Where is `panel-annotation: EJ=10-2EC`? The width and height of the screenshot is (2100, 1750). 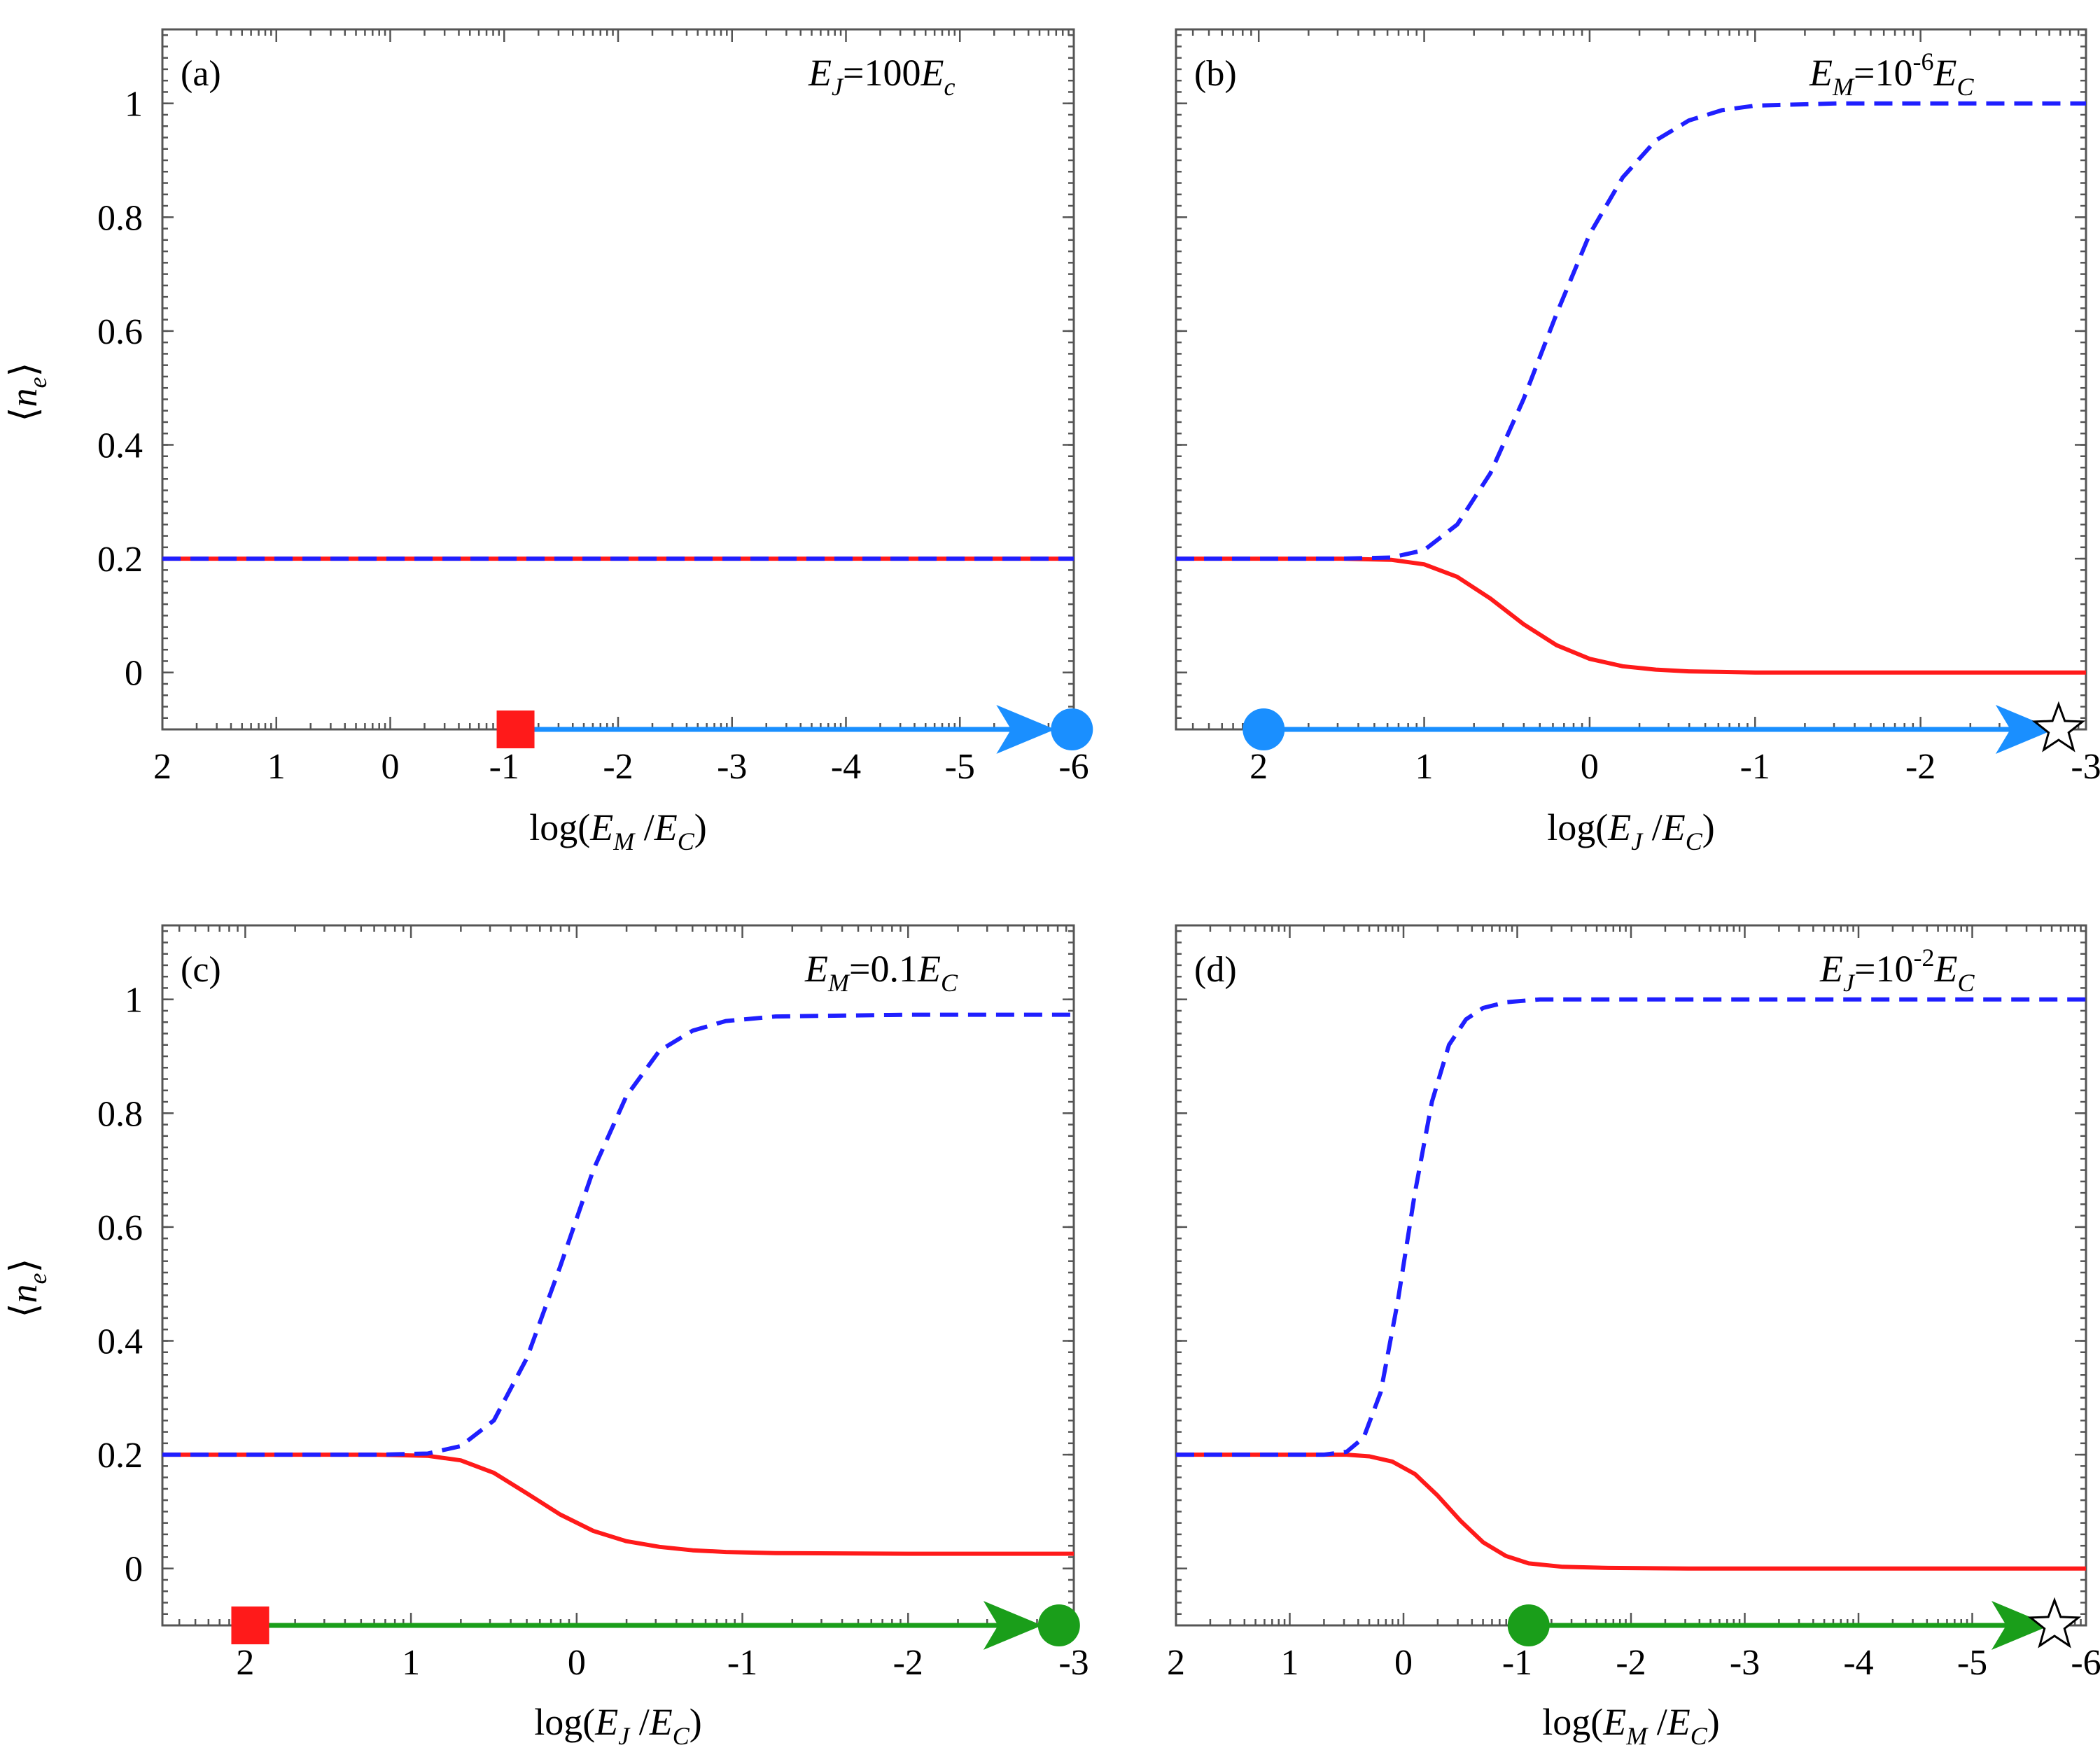 panel-annotation: EJ=10-2EC is located at coordinates (1897, 970).